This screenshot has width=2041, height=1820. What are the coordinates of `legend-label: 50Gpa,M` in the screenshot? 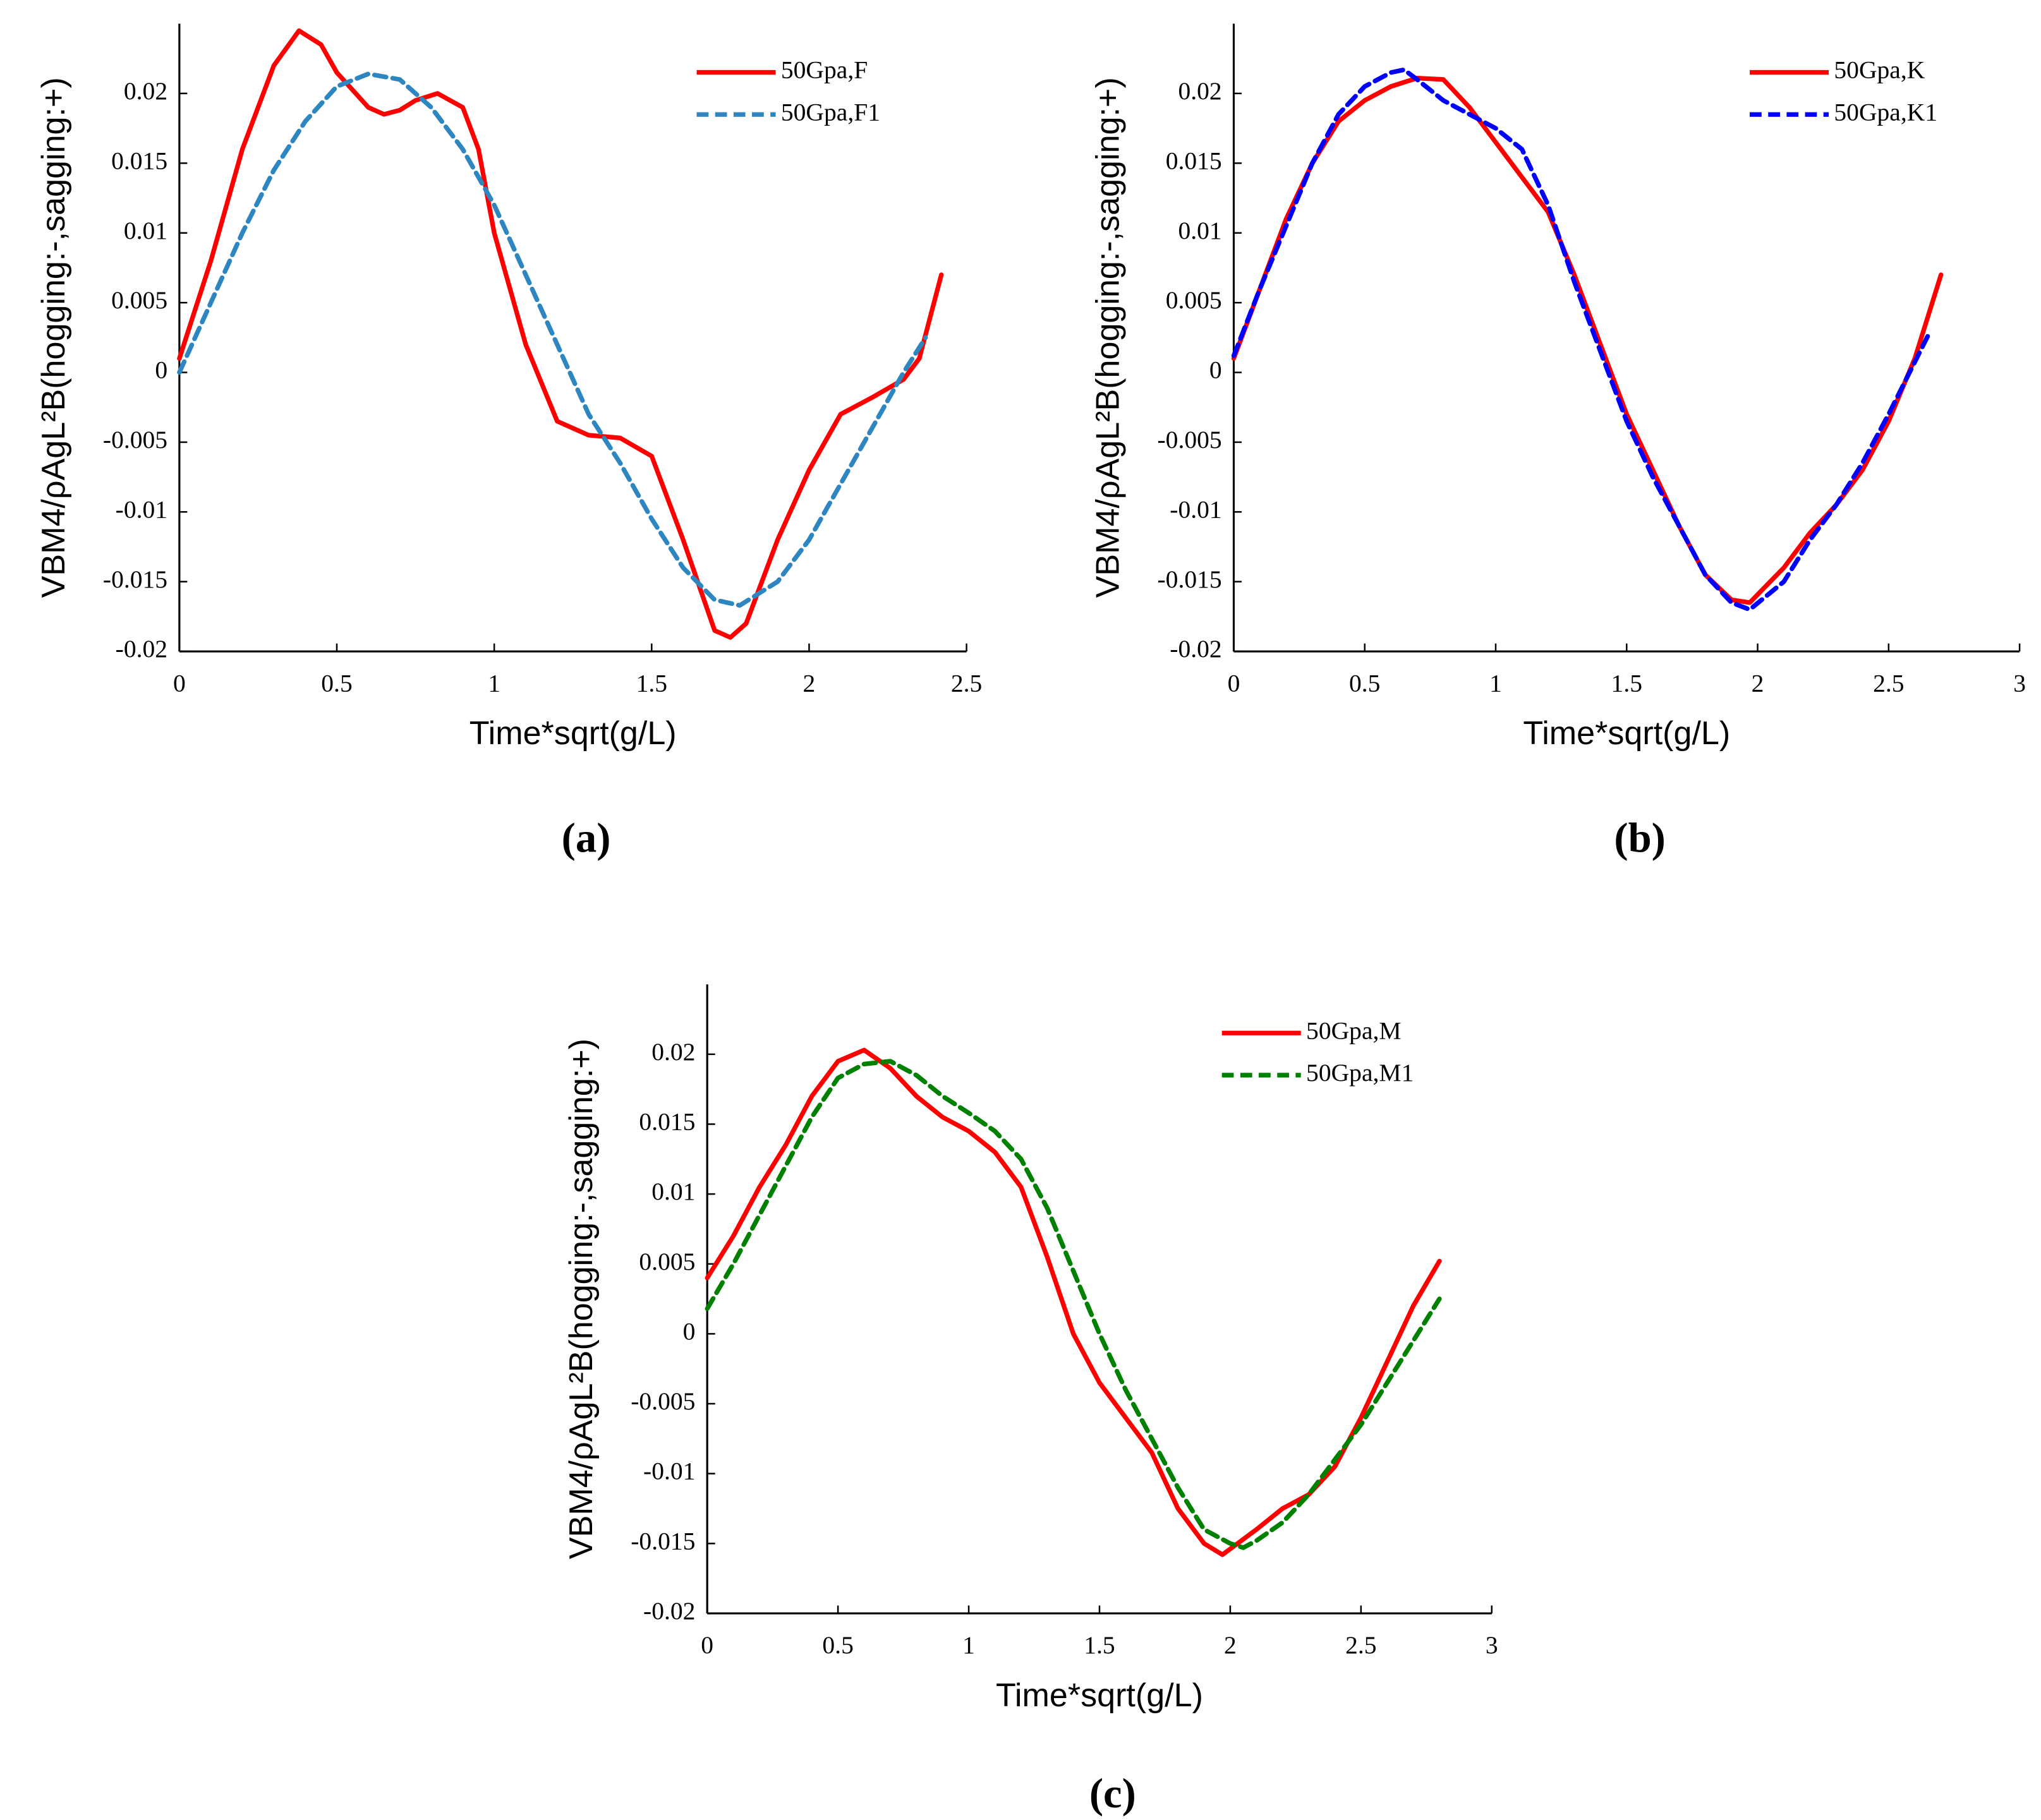 It's located at (1354, 1030).